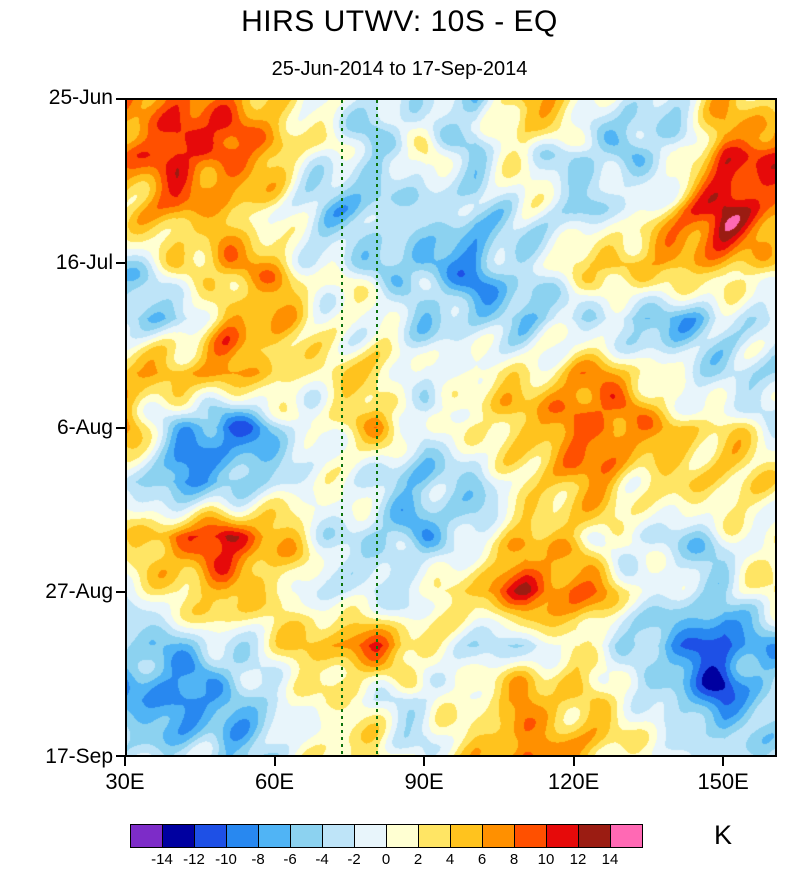 Image resolution: width=799 pixels, height=869 pixels. Describe the element at coordinates (354, 859) in the screenshot. I see `colorbar-tick-label: -2` at that location.